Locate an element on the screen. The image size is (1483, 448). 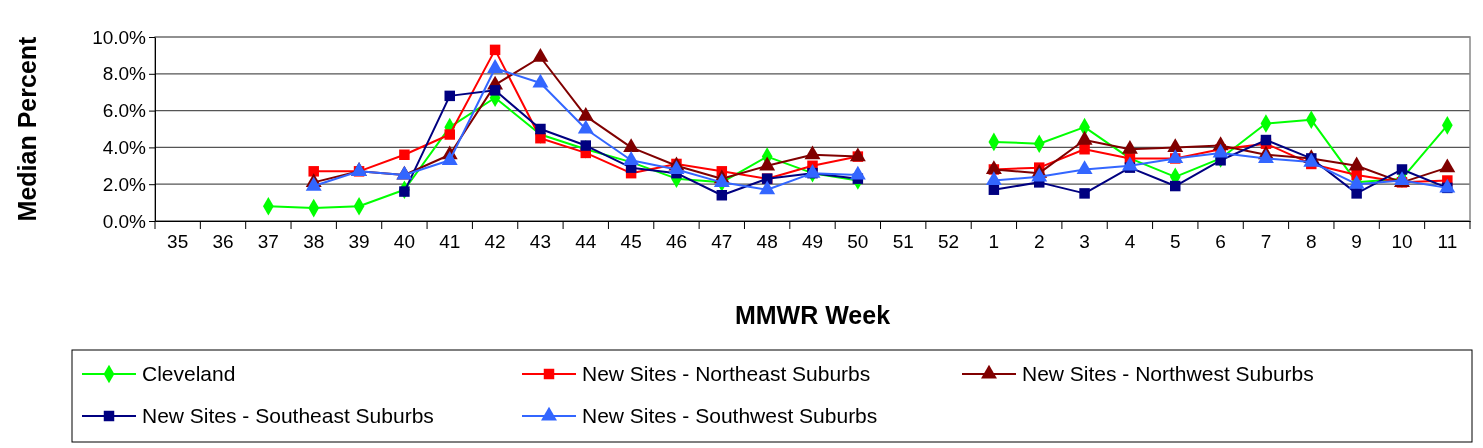
x-tick-label: 41 is located at coordinates (450, 242).